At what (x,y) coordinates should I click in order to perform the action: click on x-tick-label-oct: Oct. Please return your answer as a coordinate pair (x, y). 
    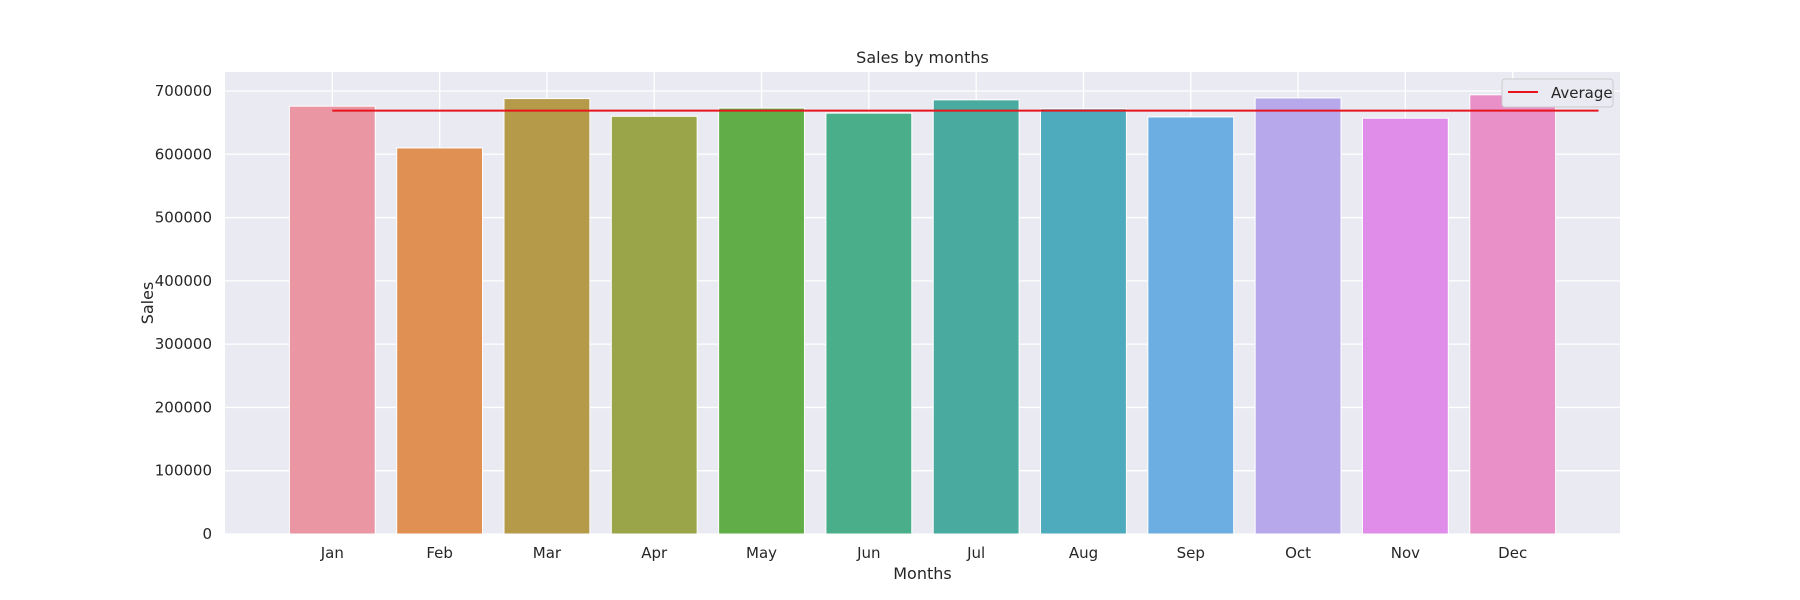
    Looking at the image, I should click on (1298, 553).